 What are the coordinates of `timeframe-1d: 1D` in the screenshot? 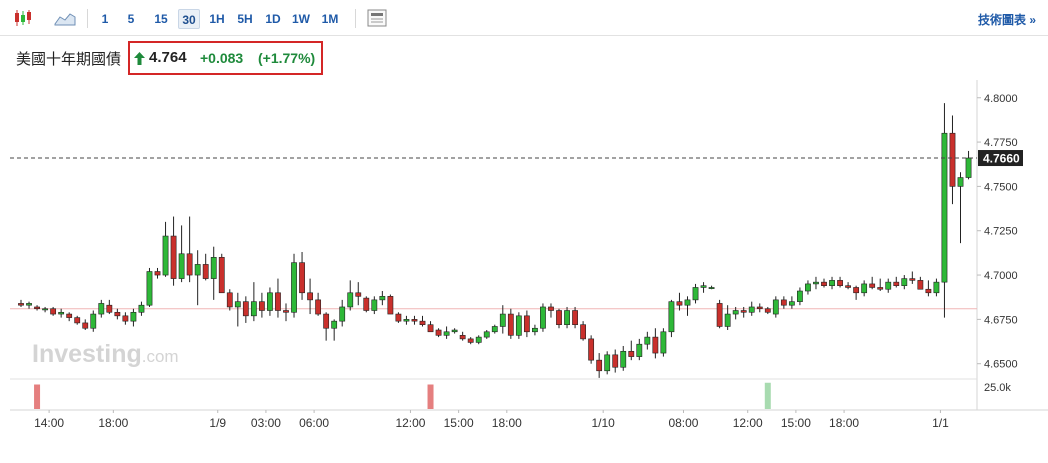 It's located at (273, 19).